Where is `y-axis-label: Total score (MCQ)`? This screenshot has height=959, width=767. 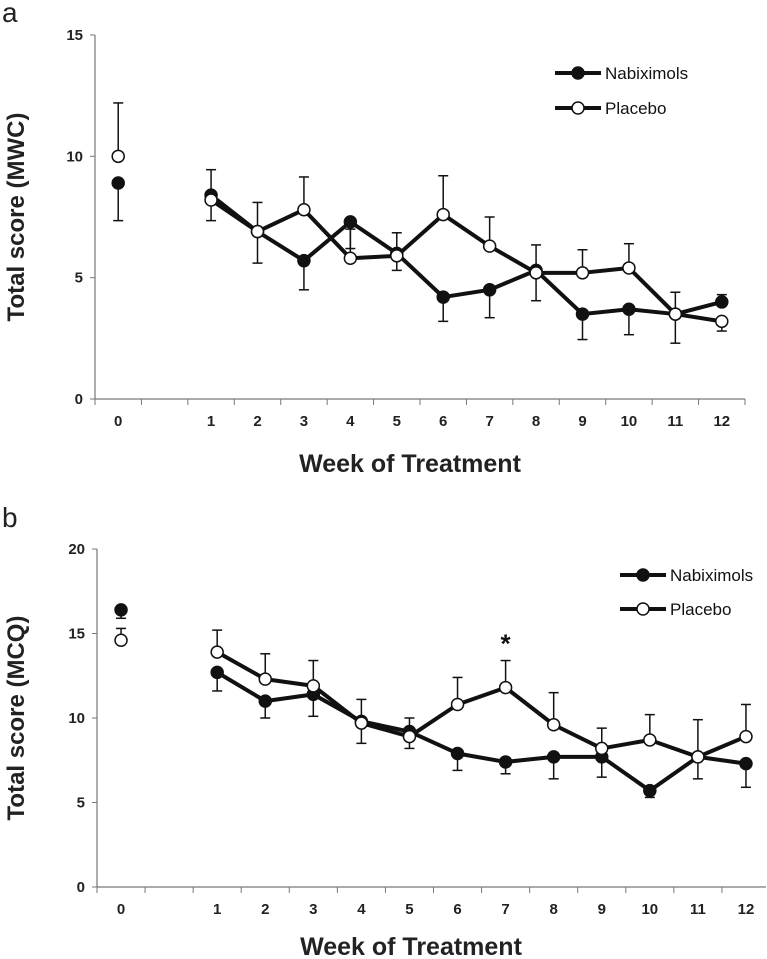
y-axis-label: Total score (MCQ) is located at coordinates (16, 718).